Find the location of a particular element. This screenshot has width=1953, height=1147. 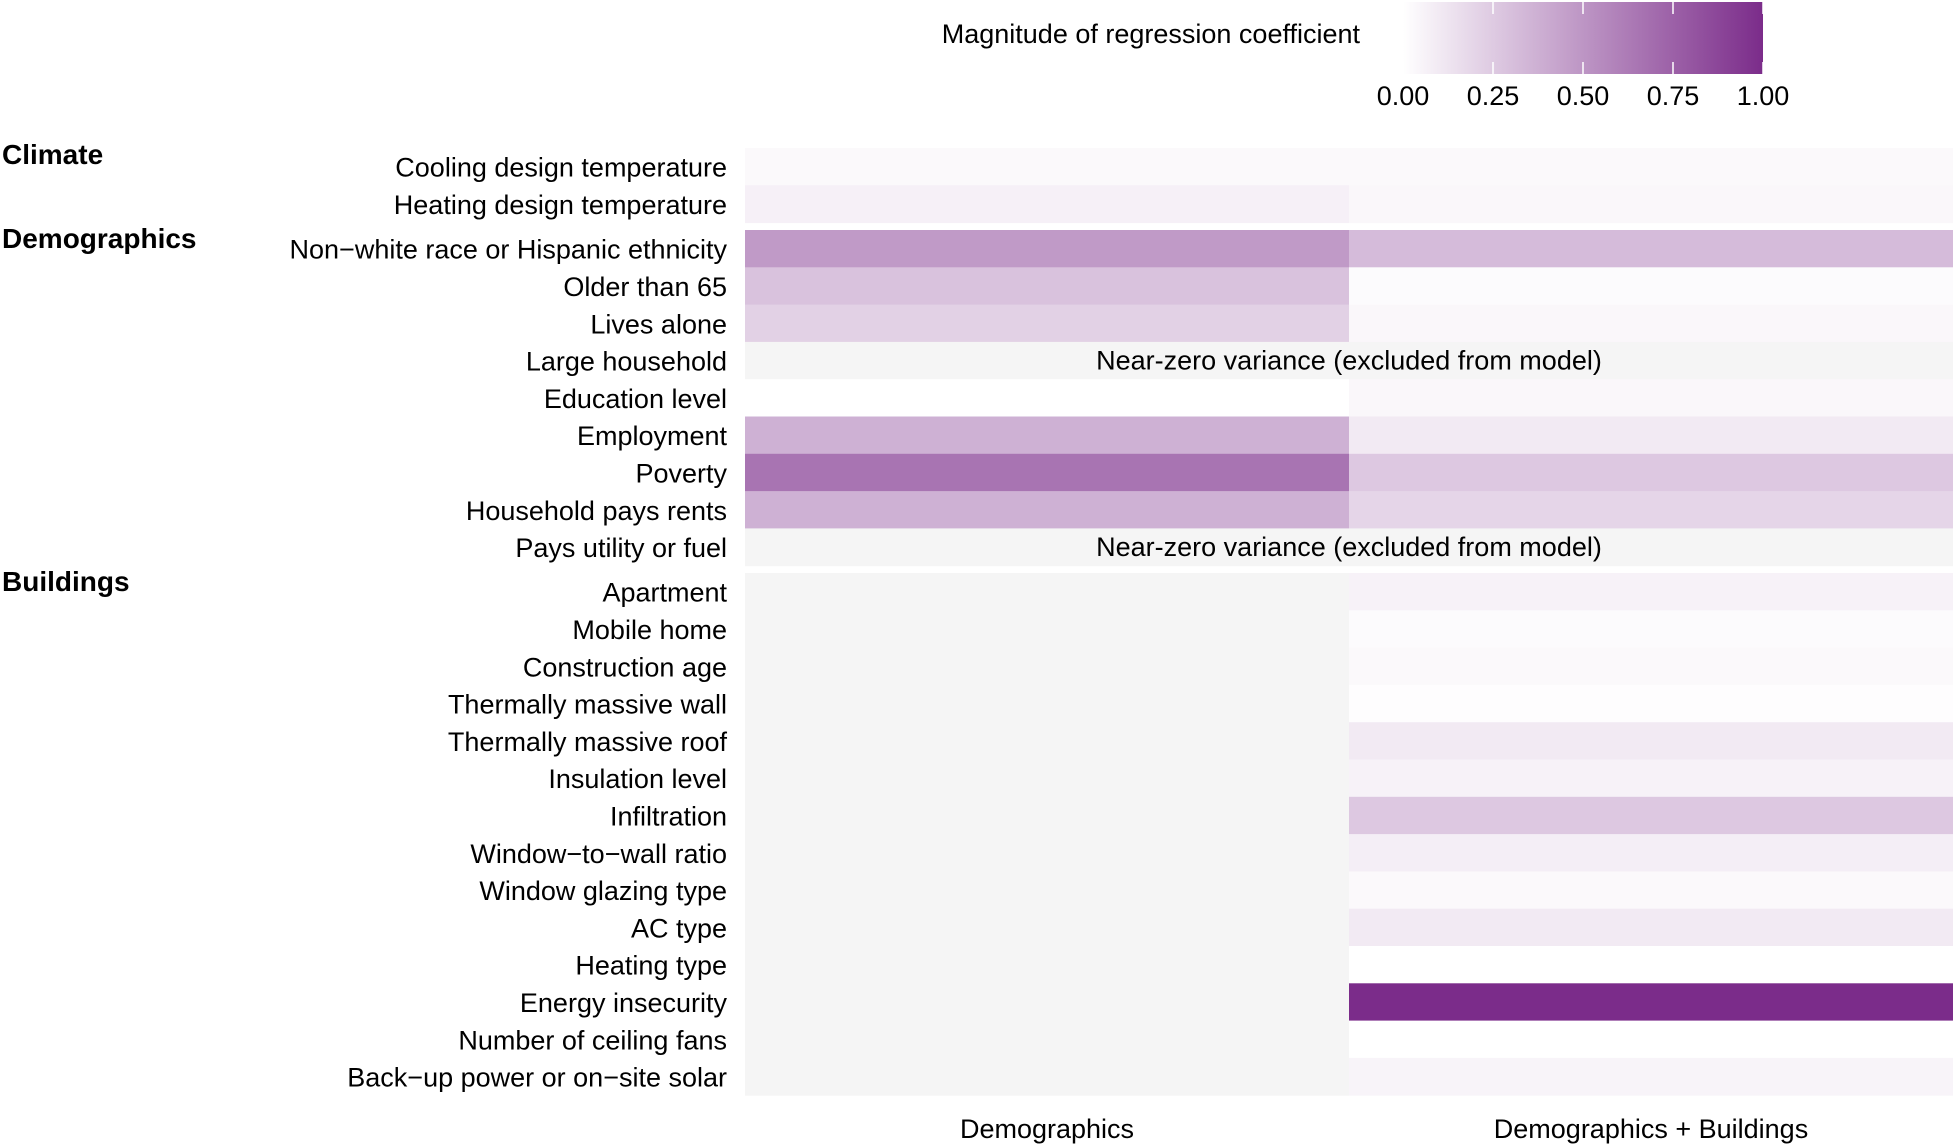

row-label: Window−to−wall ratio is located at coordinates (598, 854).